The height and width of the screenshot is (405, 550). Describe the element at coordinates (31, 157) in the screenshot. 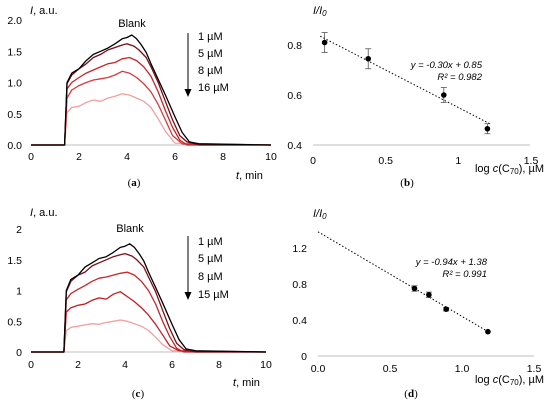

I see `panel-a-x-tick-label: 0` at that location.